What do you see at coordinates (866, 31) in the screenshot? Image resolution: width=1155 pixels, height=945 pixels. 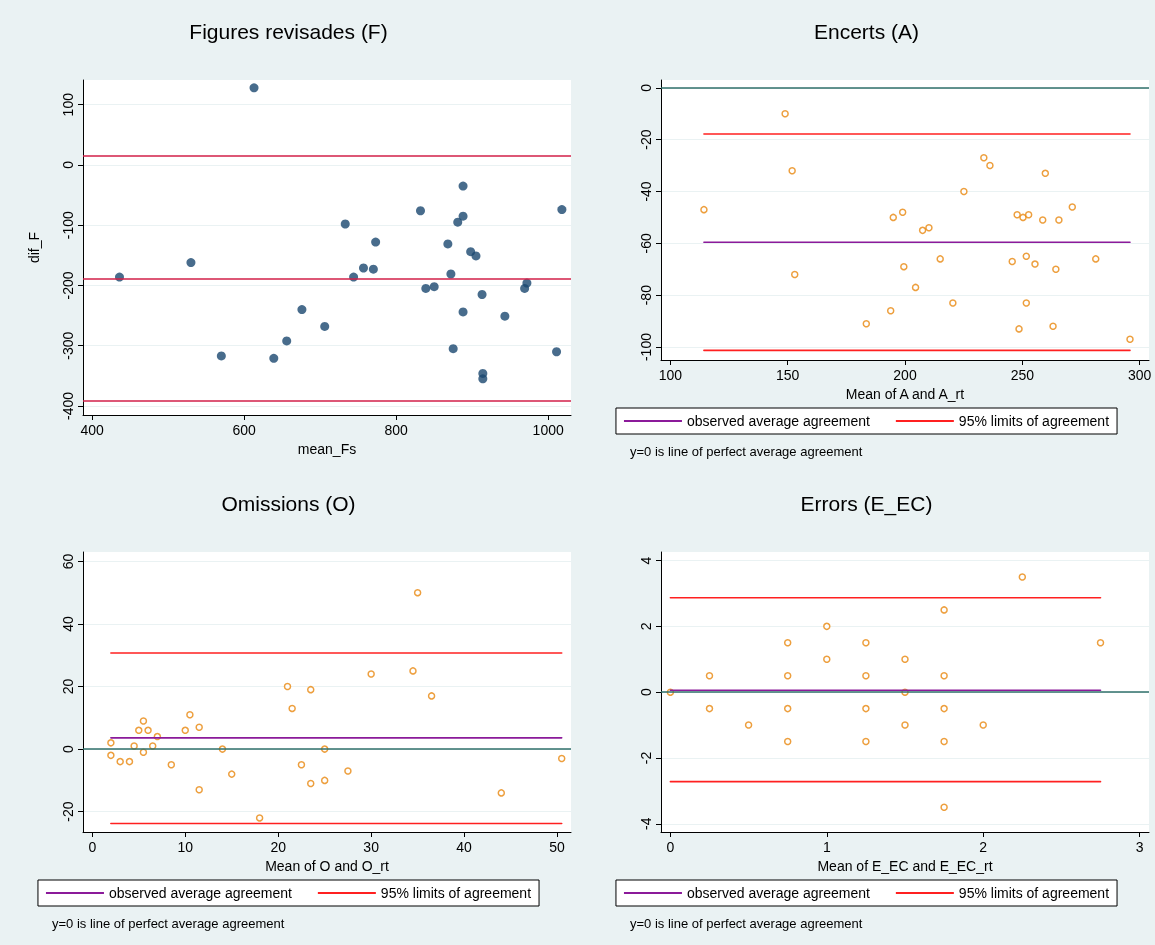 I see `chart-title: Encerts (A)` at bounding box center [866, 31].